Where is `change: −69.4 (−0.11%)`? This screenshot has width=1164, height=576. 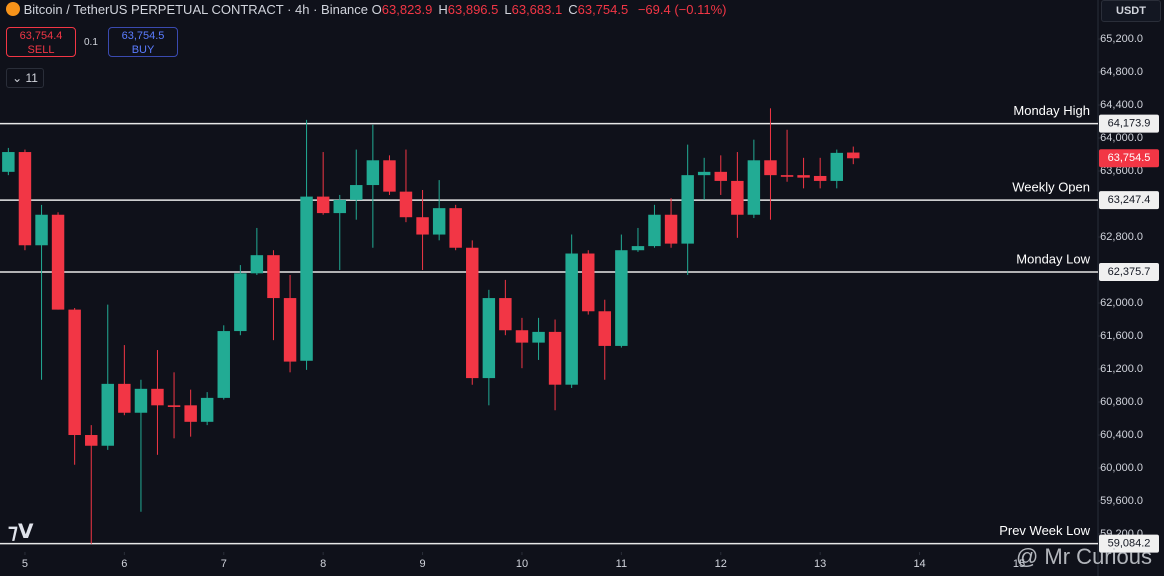
change: −69.4 (−0.11%) is located at coordinates (682, 9).